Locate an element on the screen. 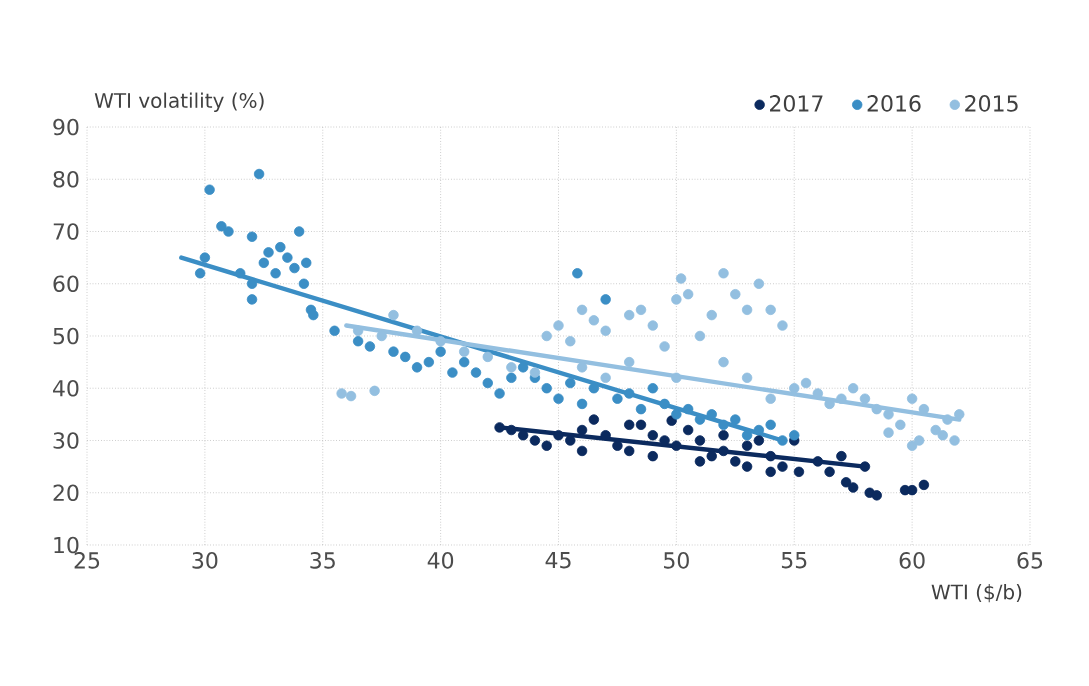 Image resolution: width=1089 pixels, height=686 pixels. x-tick-label: 25 is located at coordinates (87, 560).